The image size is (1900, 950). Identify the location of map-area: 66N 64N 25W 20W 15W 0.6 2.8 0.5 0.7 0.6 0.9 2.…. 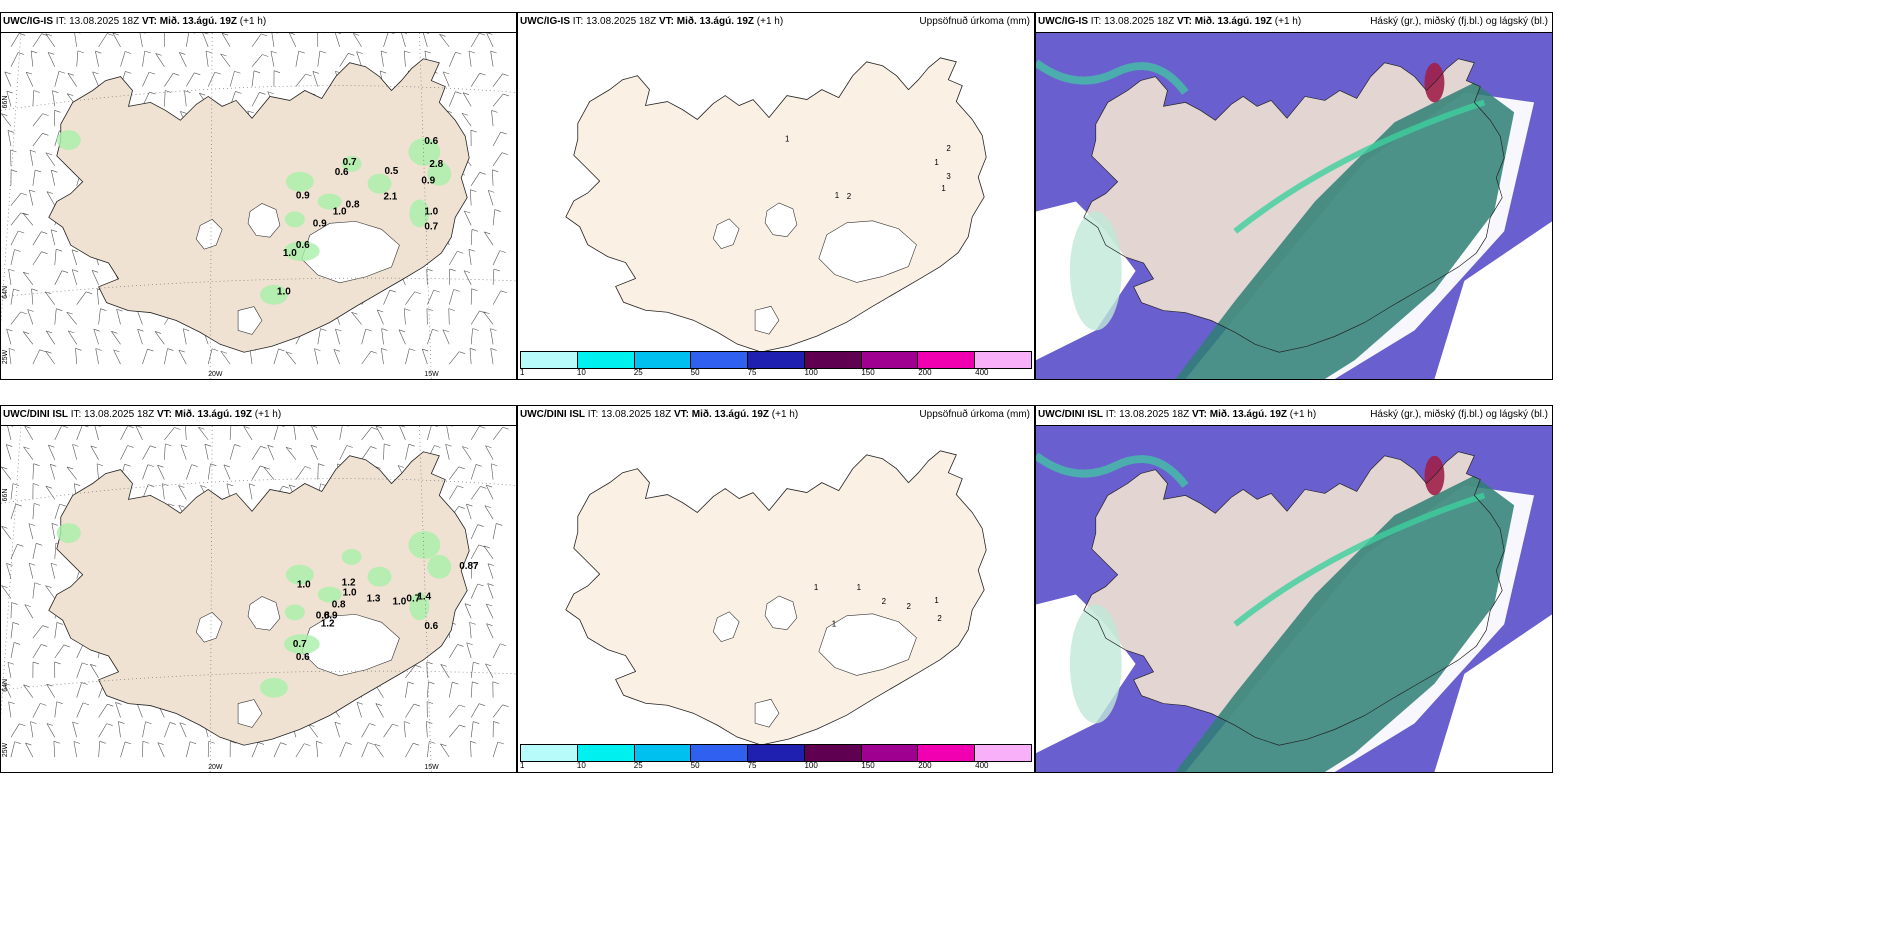
(258, 205).